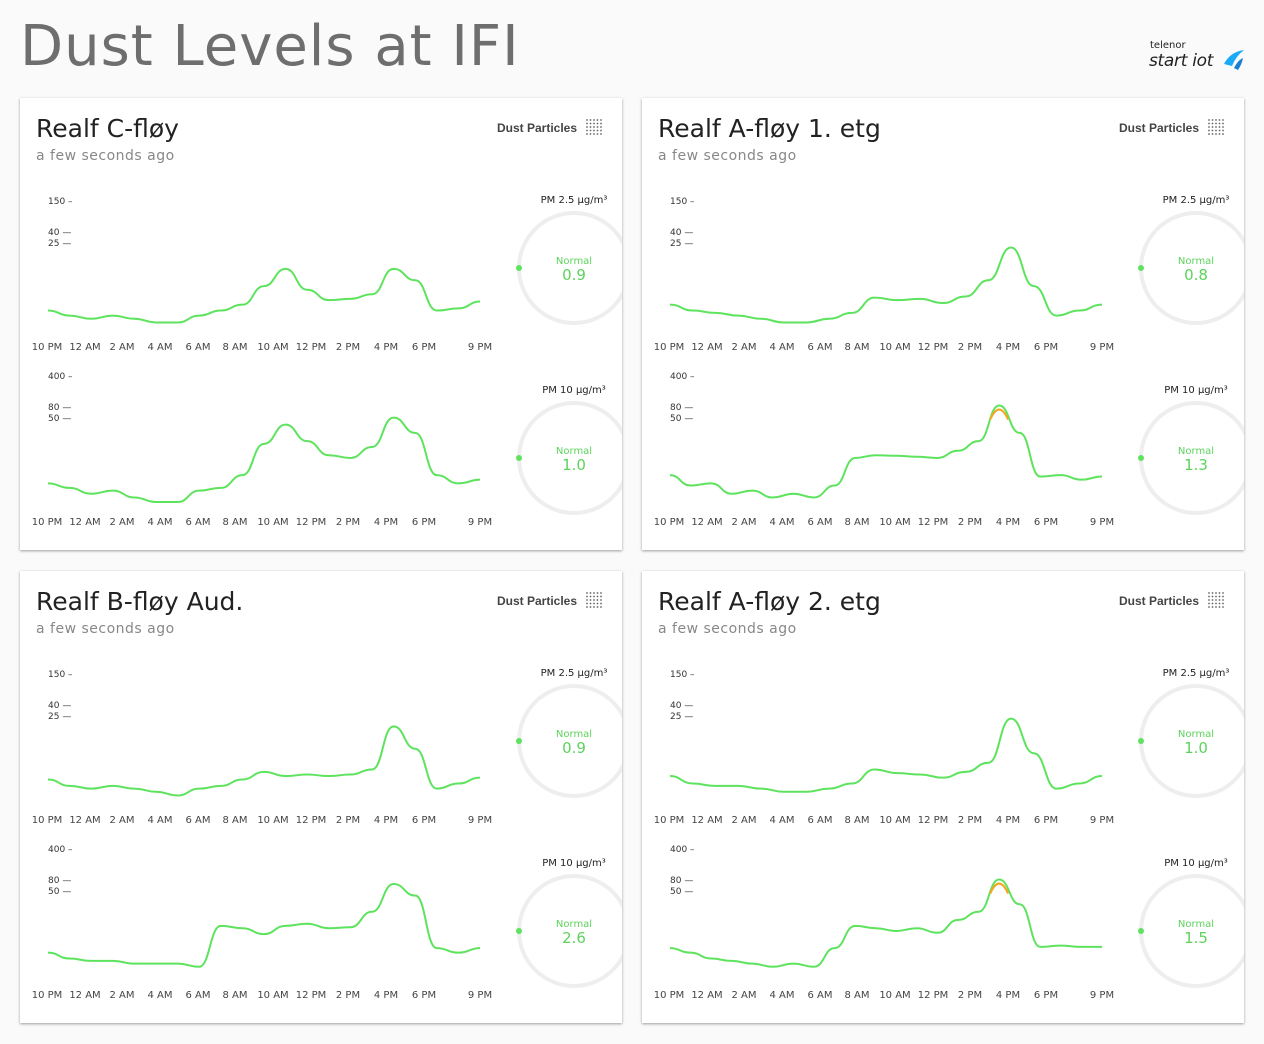 The width and height of the screenshot is (1264, 1044). I want to click on card-title: Realf A-fløy 1. etg, so click(769, 128).